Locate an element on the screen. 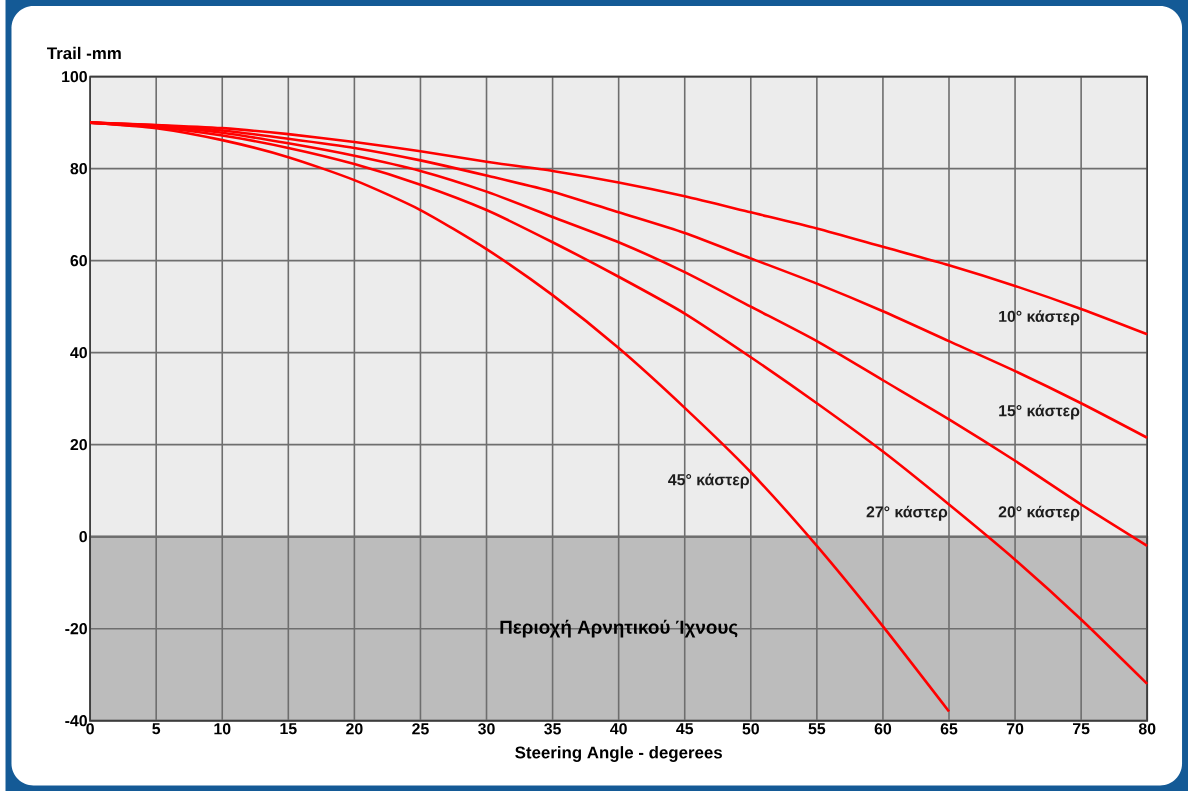 The image size is (1188, 791). band-label: Περιοχή Αρνητικού Ίχνους is located at coordinates (619, 628).